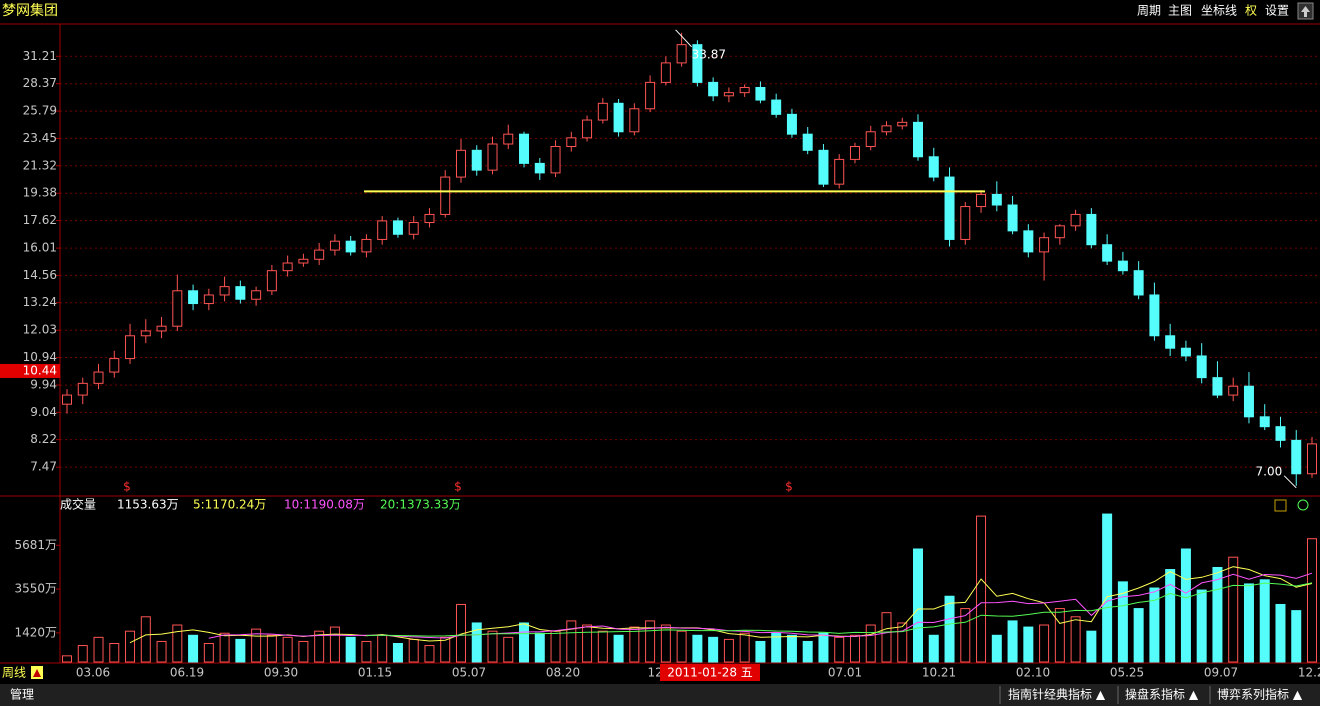  I want to click on menu-item: 坐标线, so click(1219, 11).